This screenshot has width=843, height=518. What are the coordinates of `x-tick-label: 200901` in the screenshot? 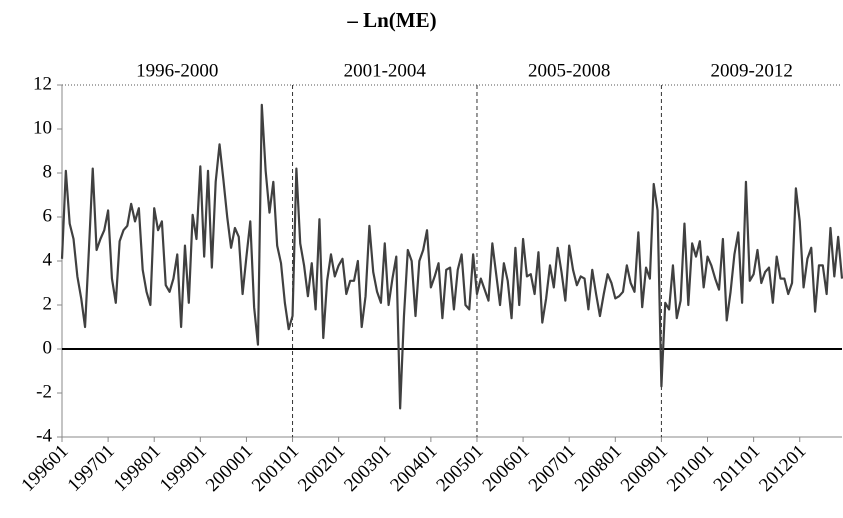 It's located at (644, 468).